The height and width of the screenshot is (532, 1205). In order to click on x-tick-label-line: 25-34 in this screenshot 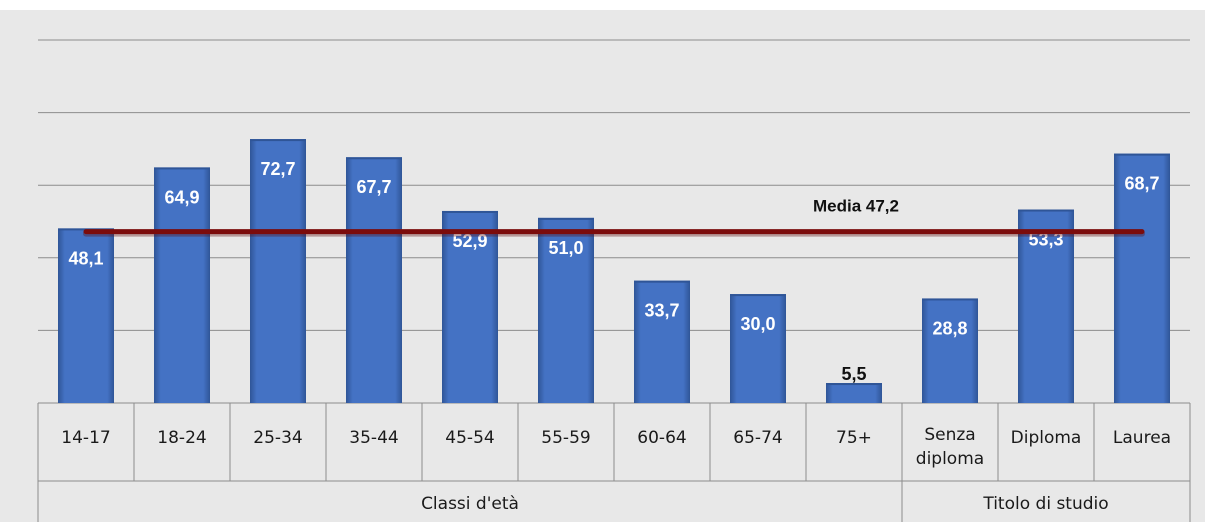, I will do `click(277, 438)`.